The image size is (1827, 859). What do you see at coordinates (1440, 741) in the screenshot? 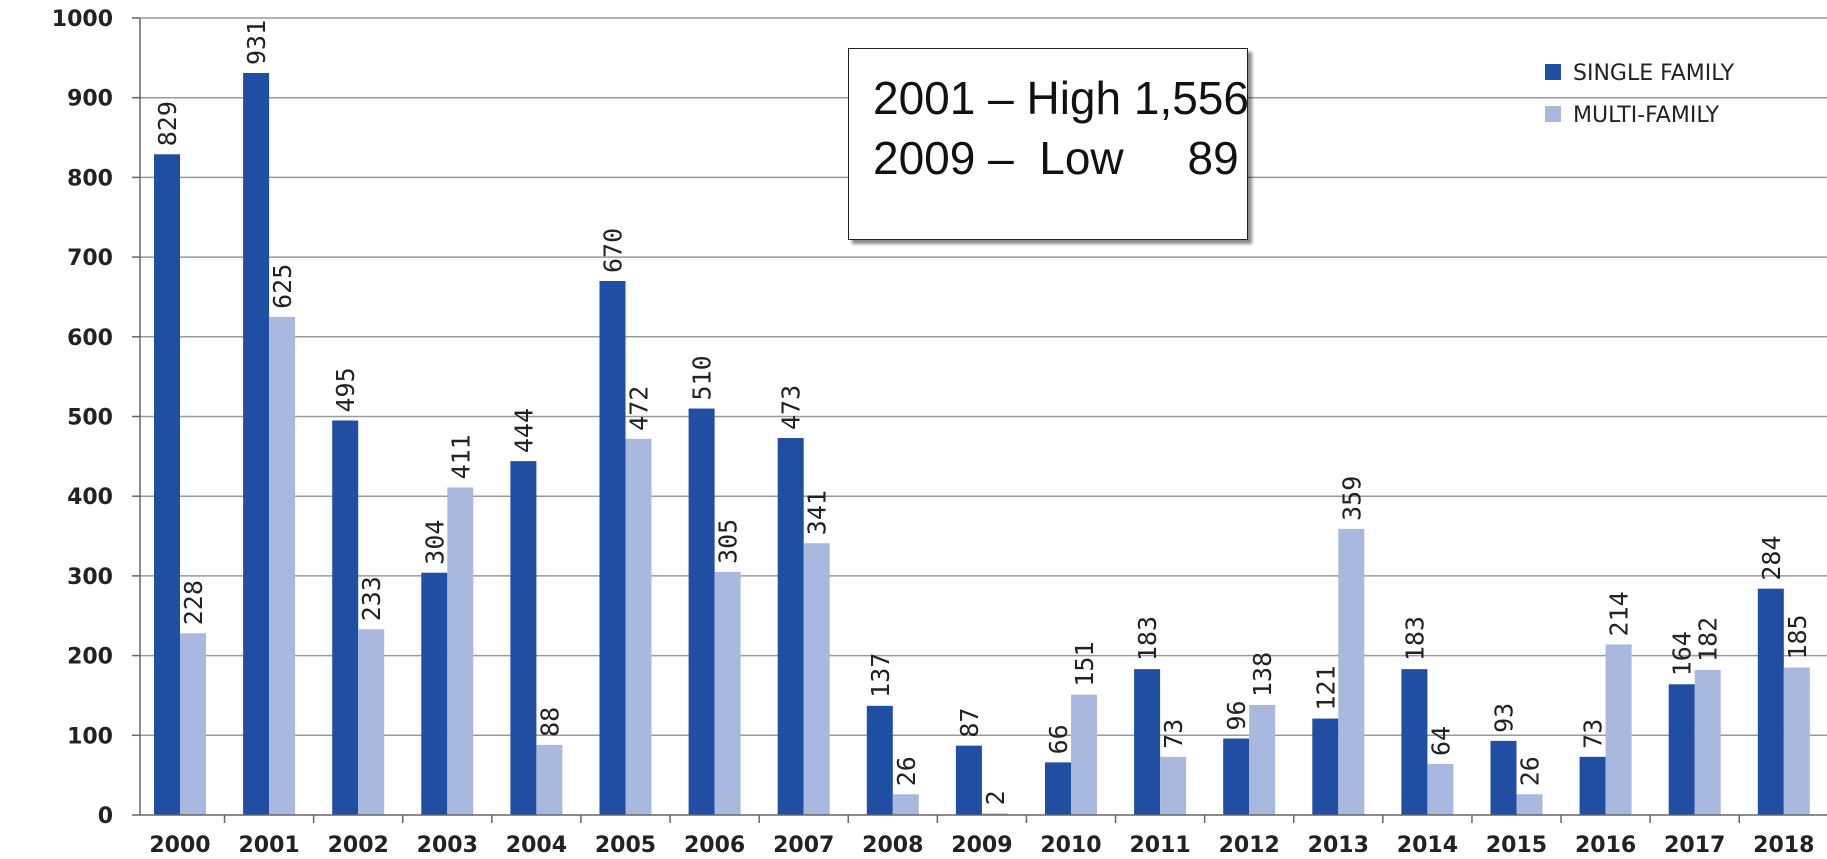
I see `data-label: 64` at bounding box center [1440, 741].